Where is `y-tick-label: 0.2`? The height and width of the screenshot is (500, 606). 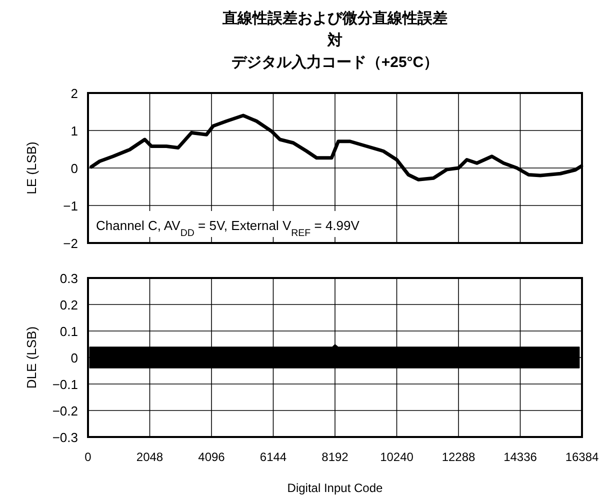
y-tick-label: 0.2 is located at coordinates (69, 305).